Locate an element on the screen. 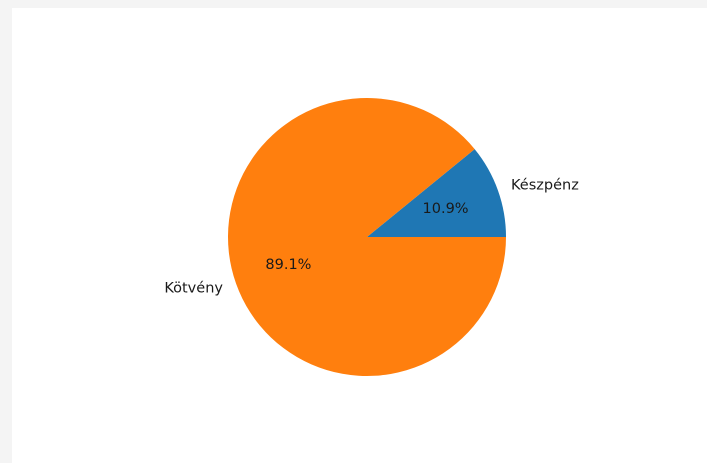  pie-slice-keszpenz is located at coordinates (436, 193).